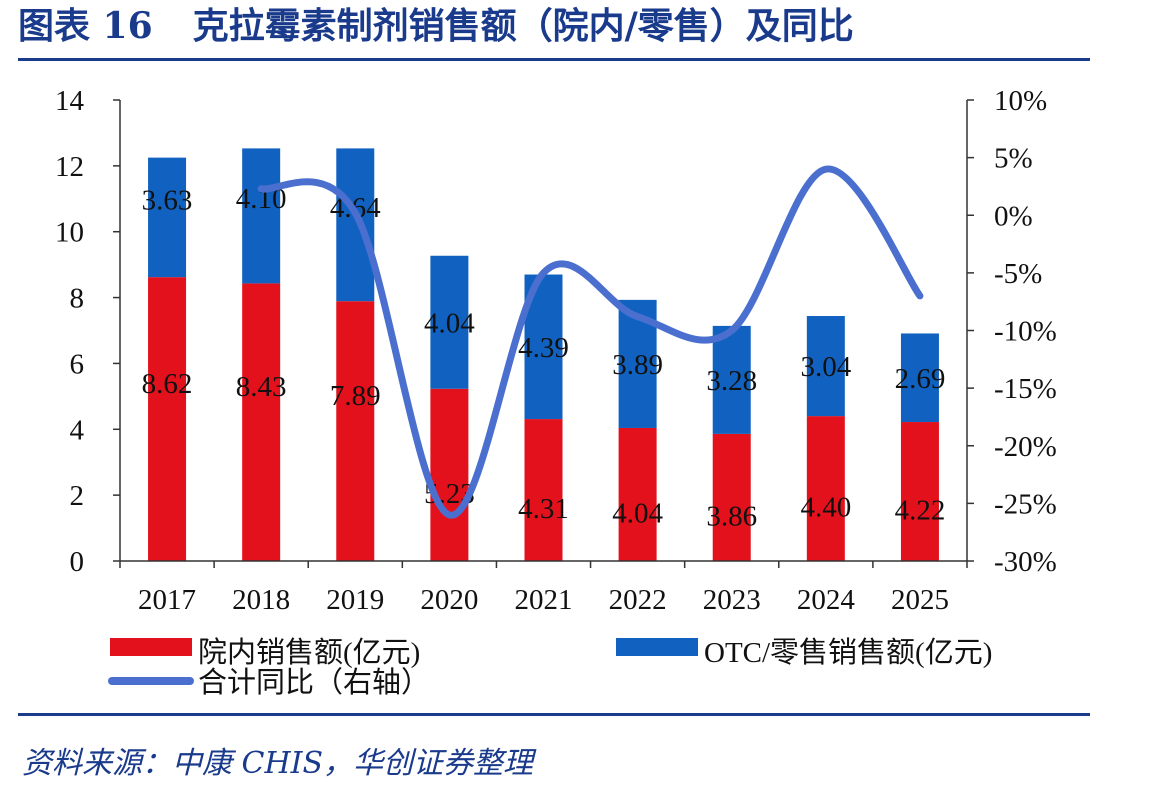 The image size is (1149, 792). Describe the element at coordinates (69, 167) in the screenshot. I see `left-tick-12: 12` at that location.